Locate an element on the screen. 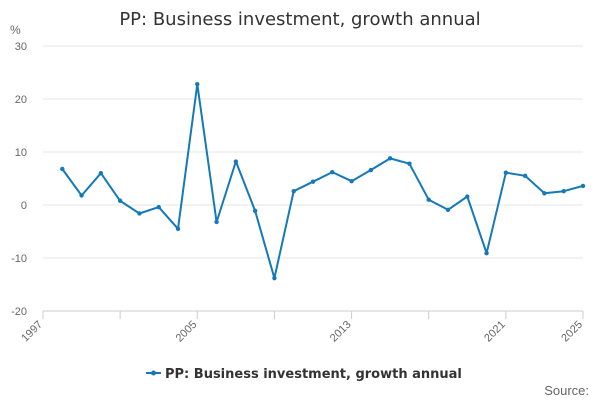 This screenshot has height=400, width=600. y-tick-label: 20 is located at coordinates (21, 100).